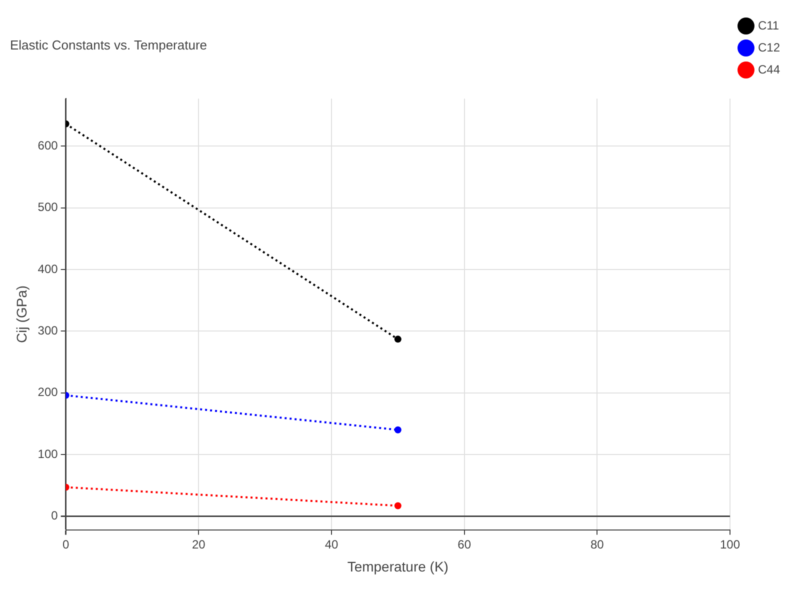  I want to click on y-tick-label: 0, so click(54, 515).